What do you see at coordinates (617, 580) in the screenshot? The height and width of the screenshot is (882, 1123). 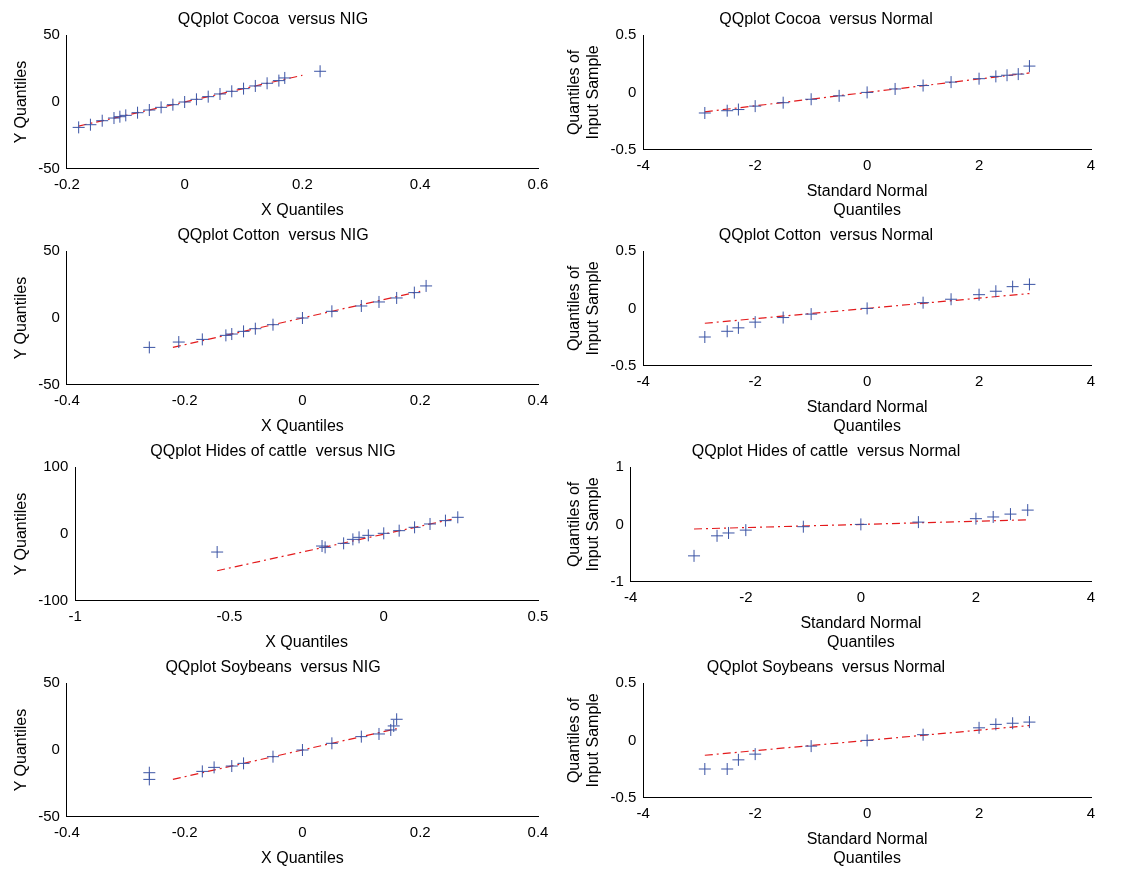 I see `y-tick-label: -1` at bounding box center [617, 580].